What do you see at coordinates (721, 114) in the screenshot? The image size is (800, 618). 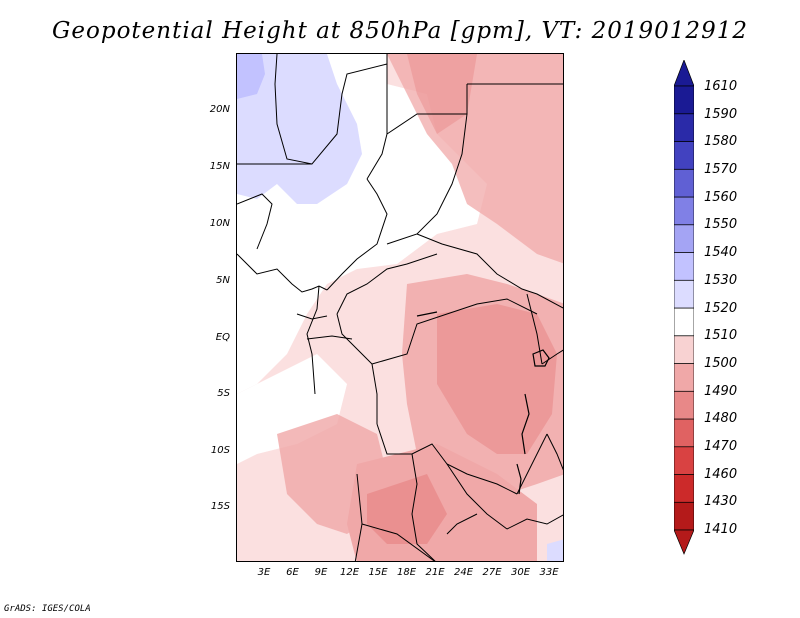 I see `colorbar-label: 1590` at bounding box center [721, 114].